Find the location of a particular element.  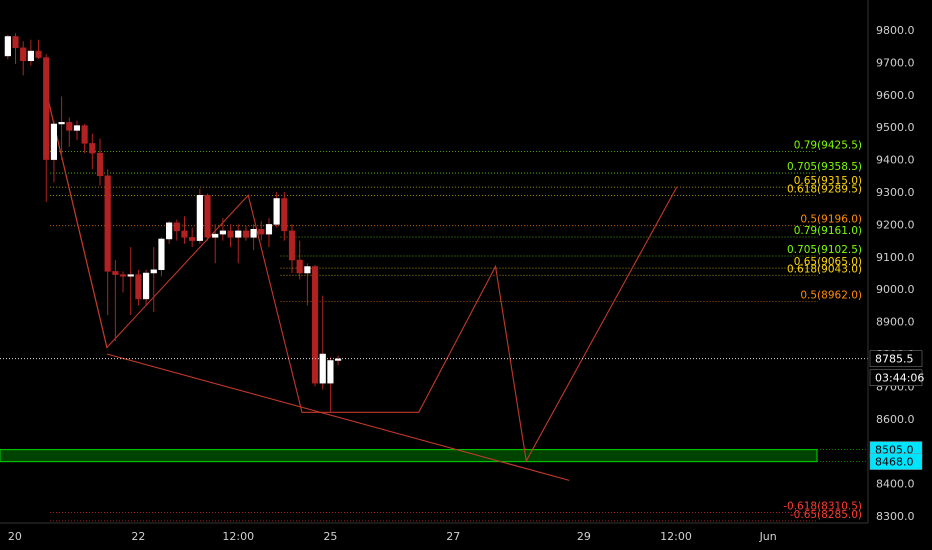

y-tick-label: 8900.0 is located at coordinates (895, 322).